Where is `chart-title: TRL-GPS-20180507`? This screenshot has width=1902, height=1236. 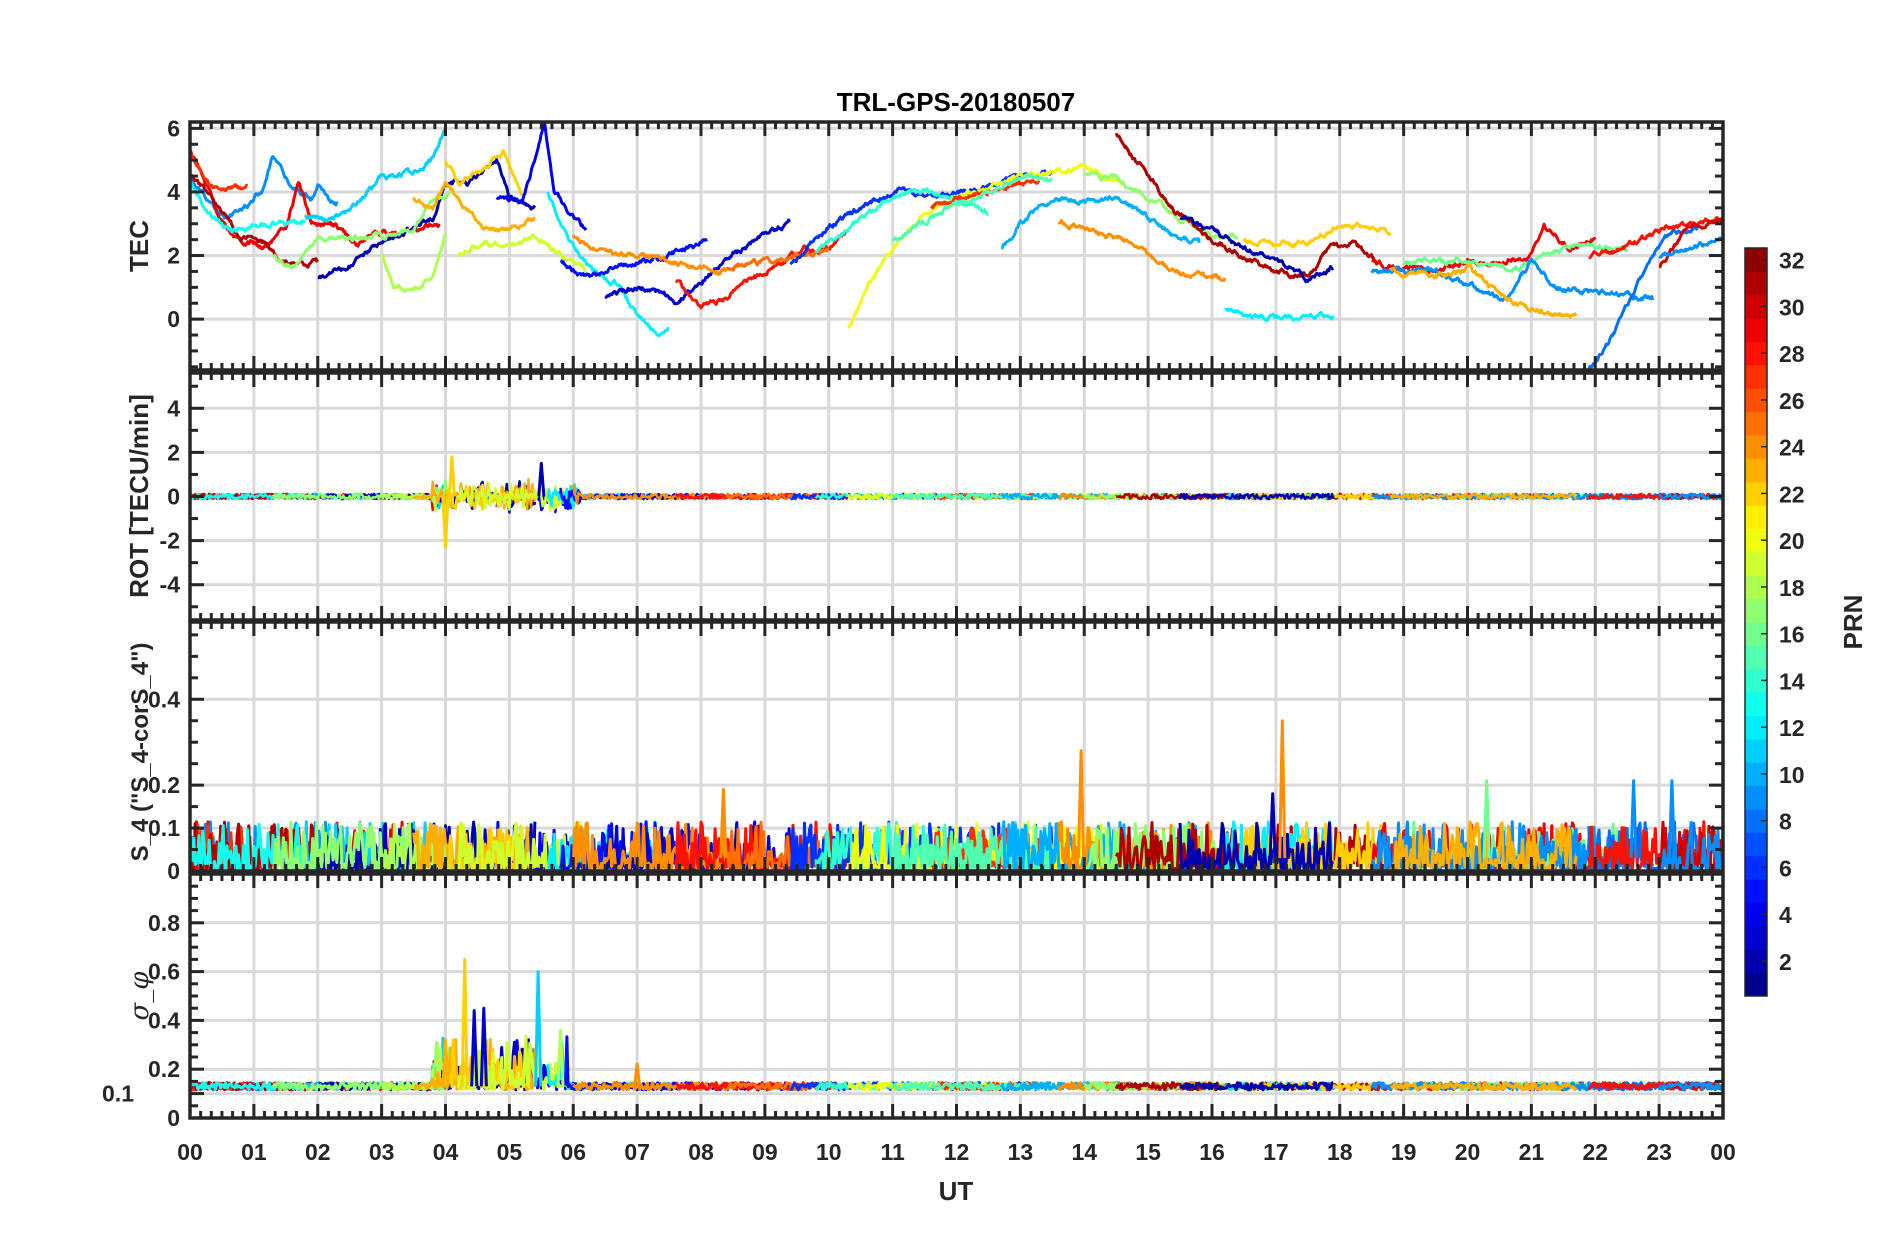 chart-title: TRL-GPS-20180507 is located at coordinates (956, 102).